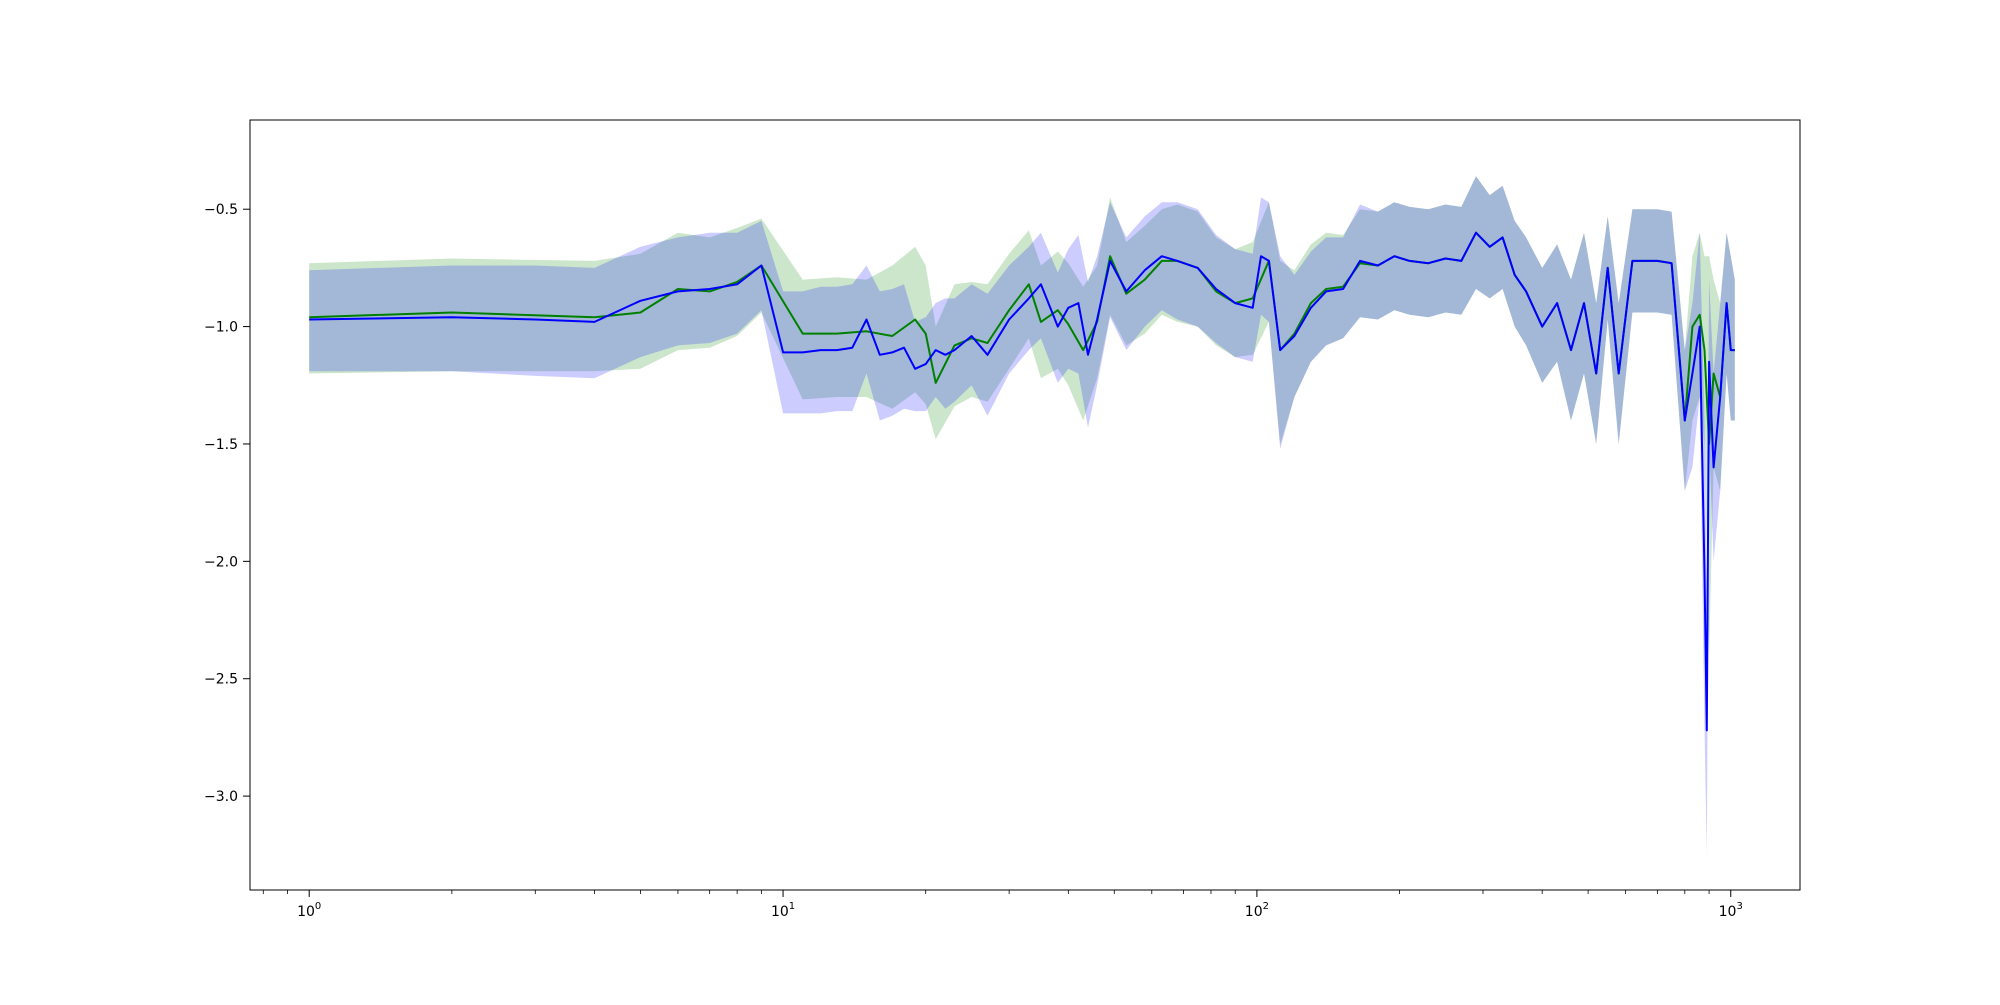  Describe the element at coordinates (221, 680) in the screenshot. I see `y-tick-label-4: −2.5` at that location.